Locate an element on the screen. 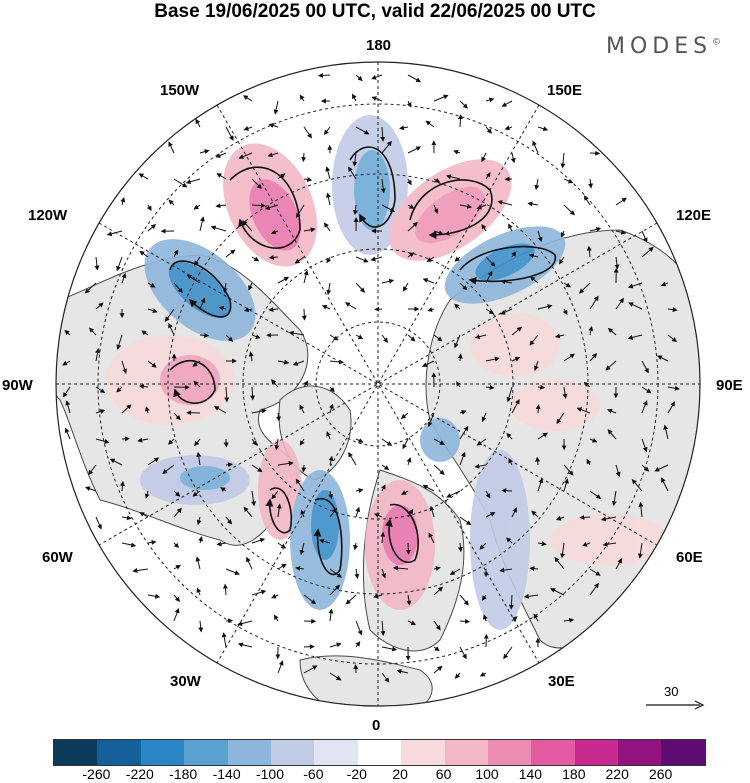 The image size is (750, 783). lon-label-90e: 90E is located at coordinates (729, 385).